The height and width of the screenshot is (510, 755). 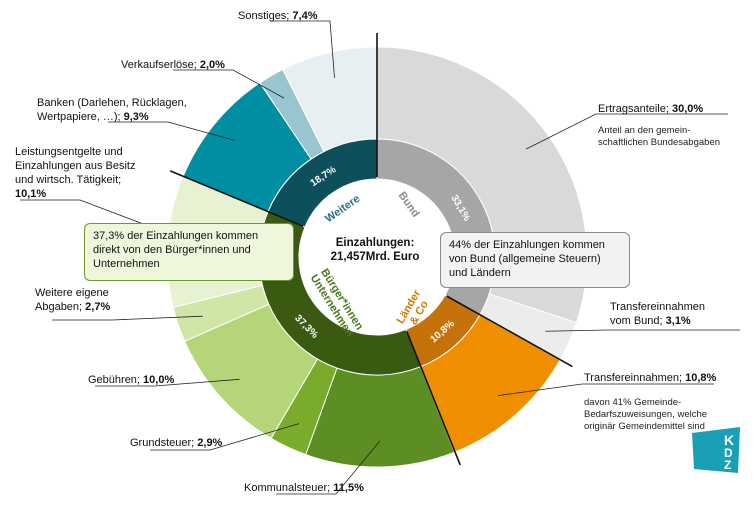 I want to click on center-total: 21,457Mrd. Euro, so click(x=375, y=257).